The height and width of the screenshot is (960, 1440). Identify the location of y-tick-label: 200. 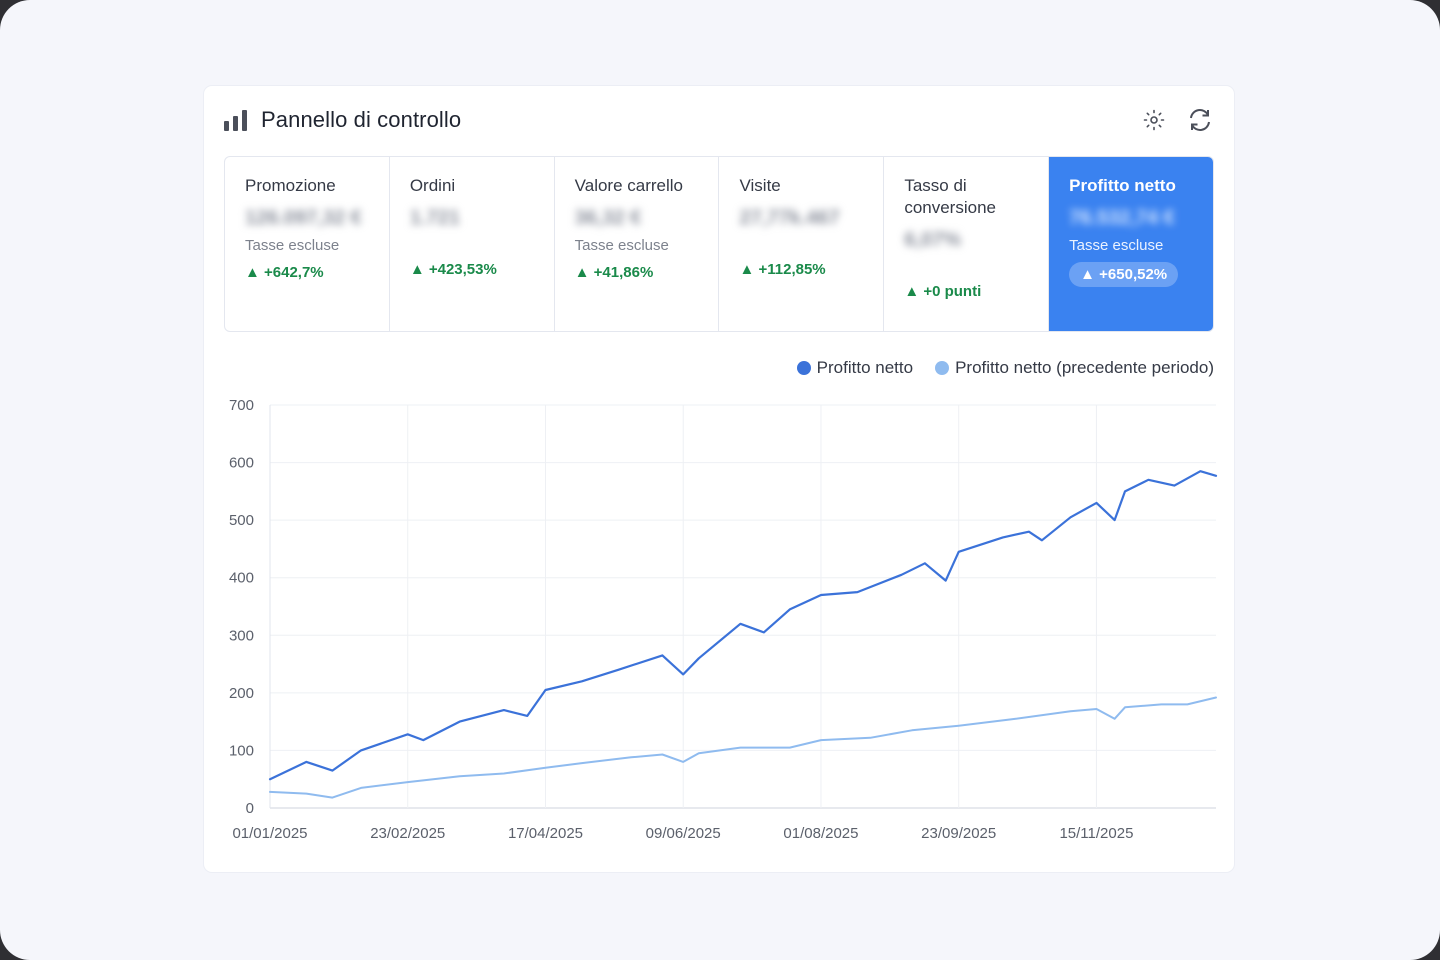
(241, 693).